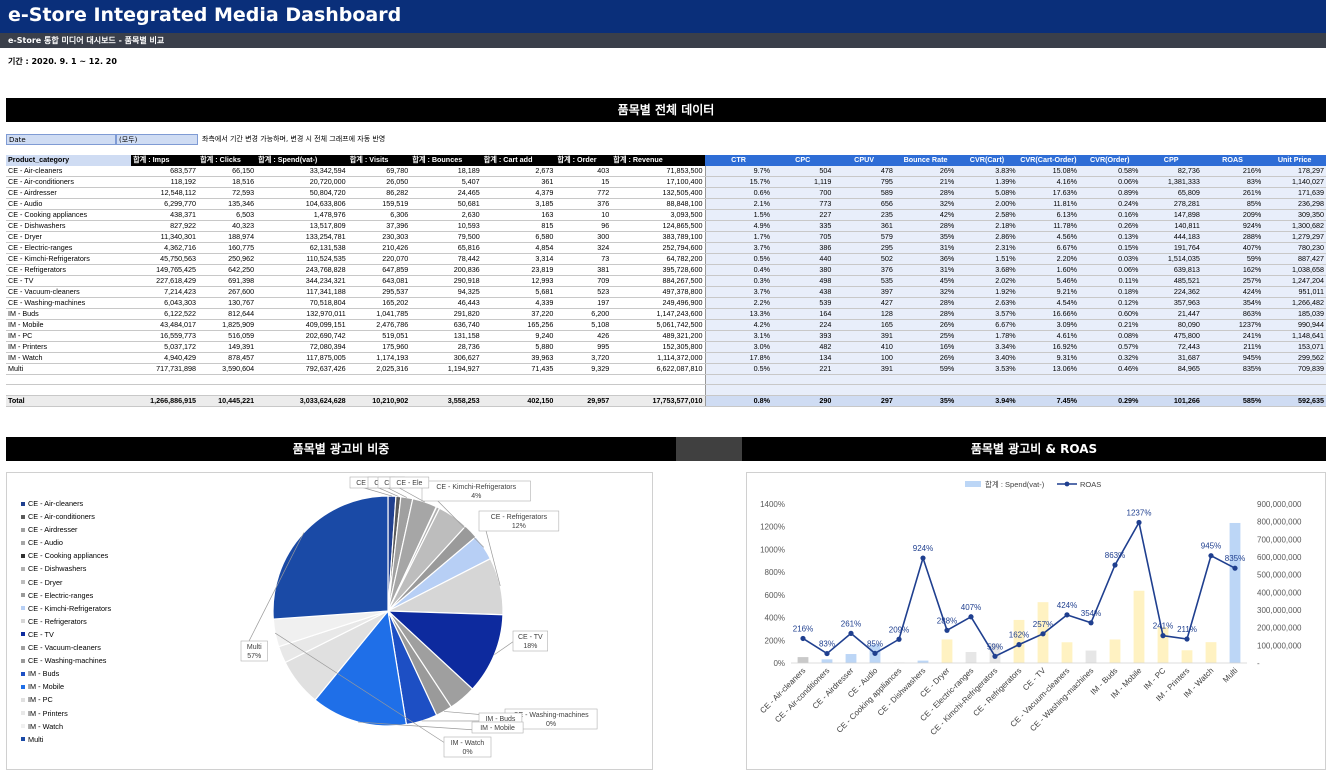  What do you see at coordinates (925, 259) in the screenshot?
I see `table-cell: 36%` at bounding box center [925, 259].